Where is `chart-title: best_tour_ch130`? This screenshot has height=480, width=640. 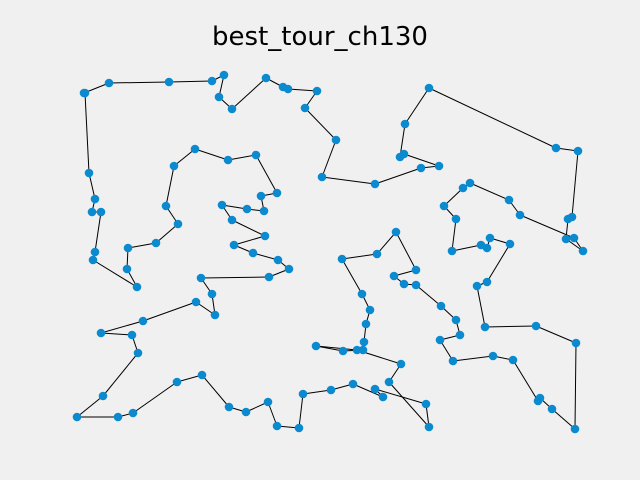
chart-title: best_tour_ch130 is located at coordinates (320, 37).